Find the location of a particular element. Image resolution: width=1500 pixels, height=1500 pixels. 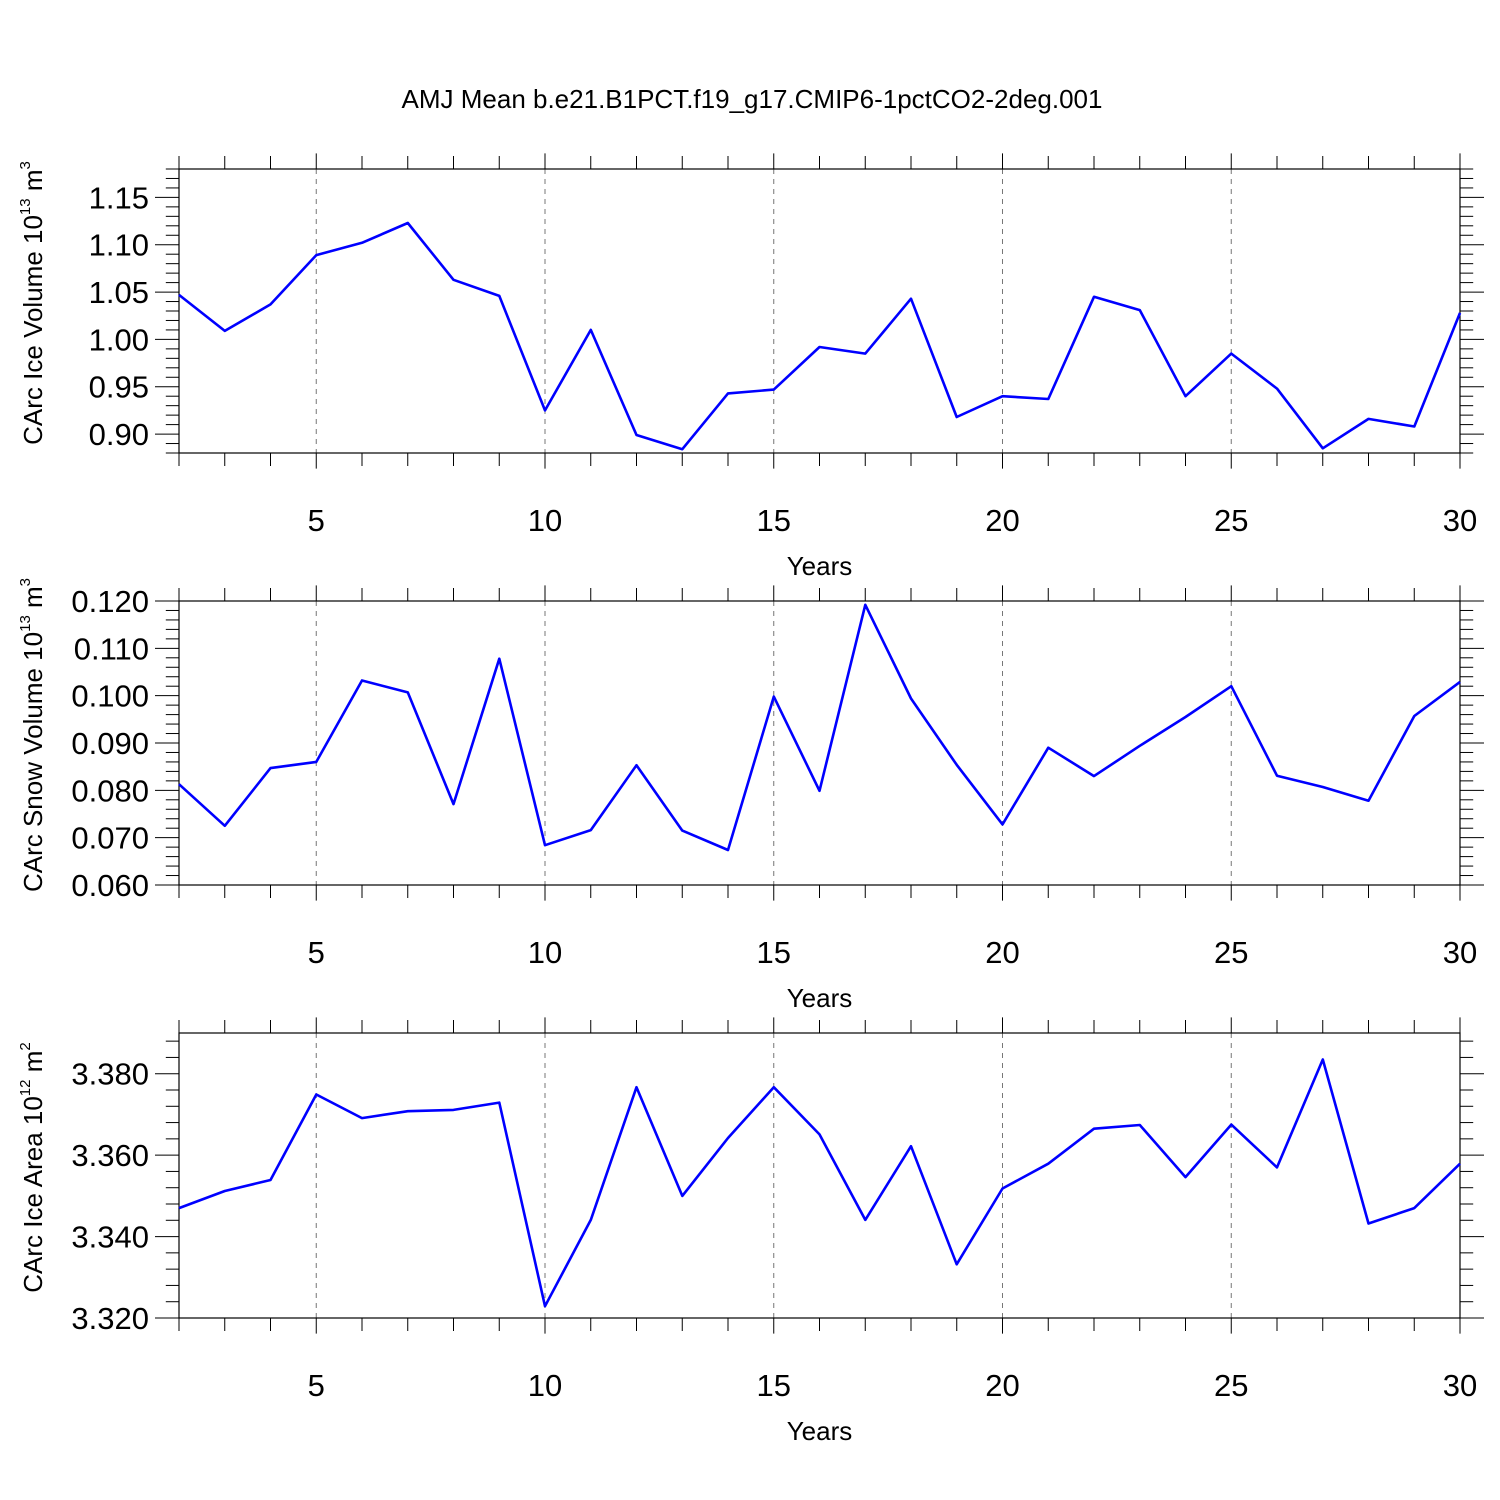

series-line-ice-area is located at coordinates (819, 1183).